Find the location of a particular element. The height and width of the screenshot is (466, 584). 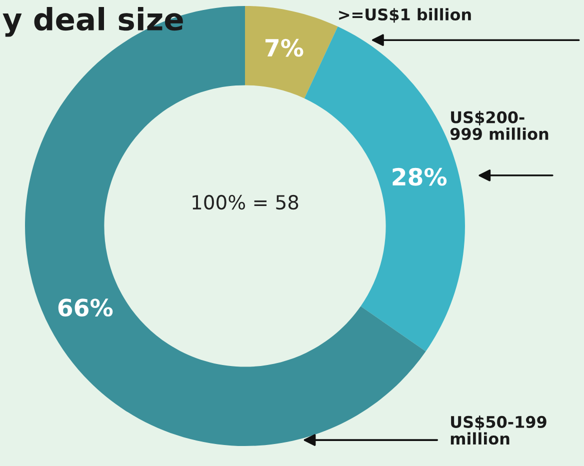

slice-label: US$200- 999 million is located at coordinates (499, 125).